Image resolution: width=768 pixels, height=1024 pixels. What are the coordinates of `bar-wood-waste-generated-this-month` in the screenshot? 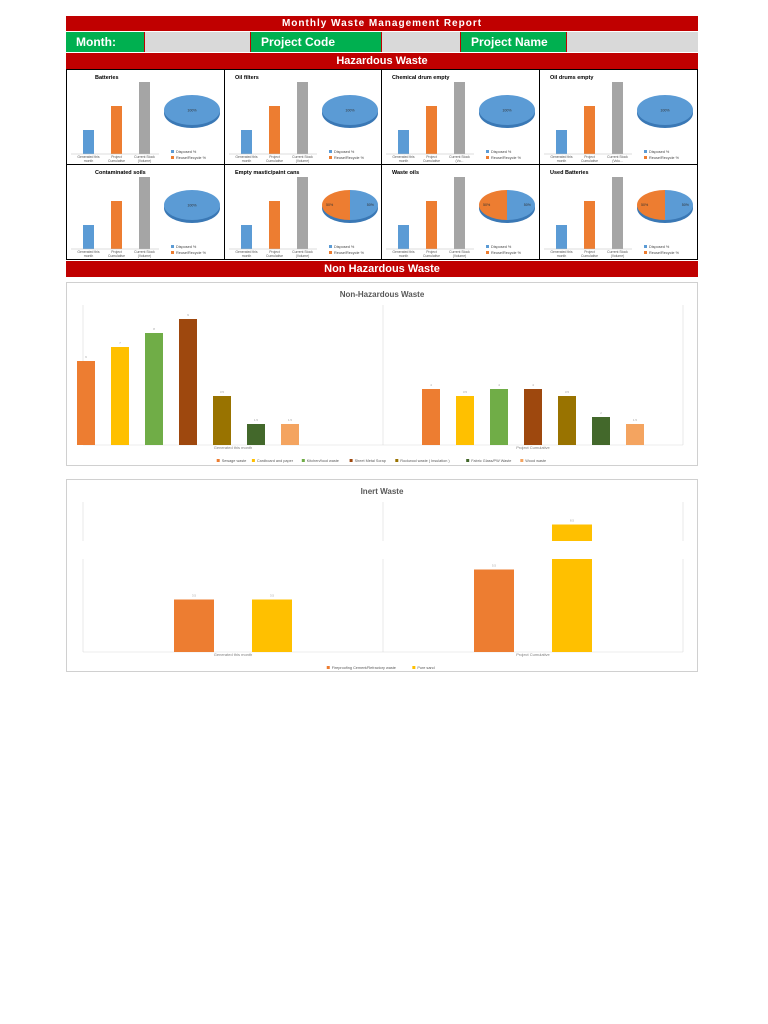 It's located at (290, 434).